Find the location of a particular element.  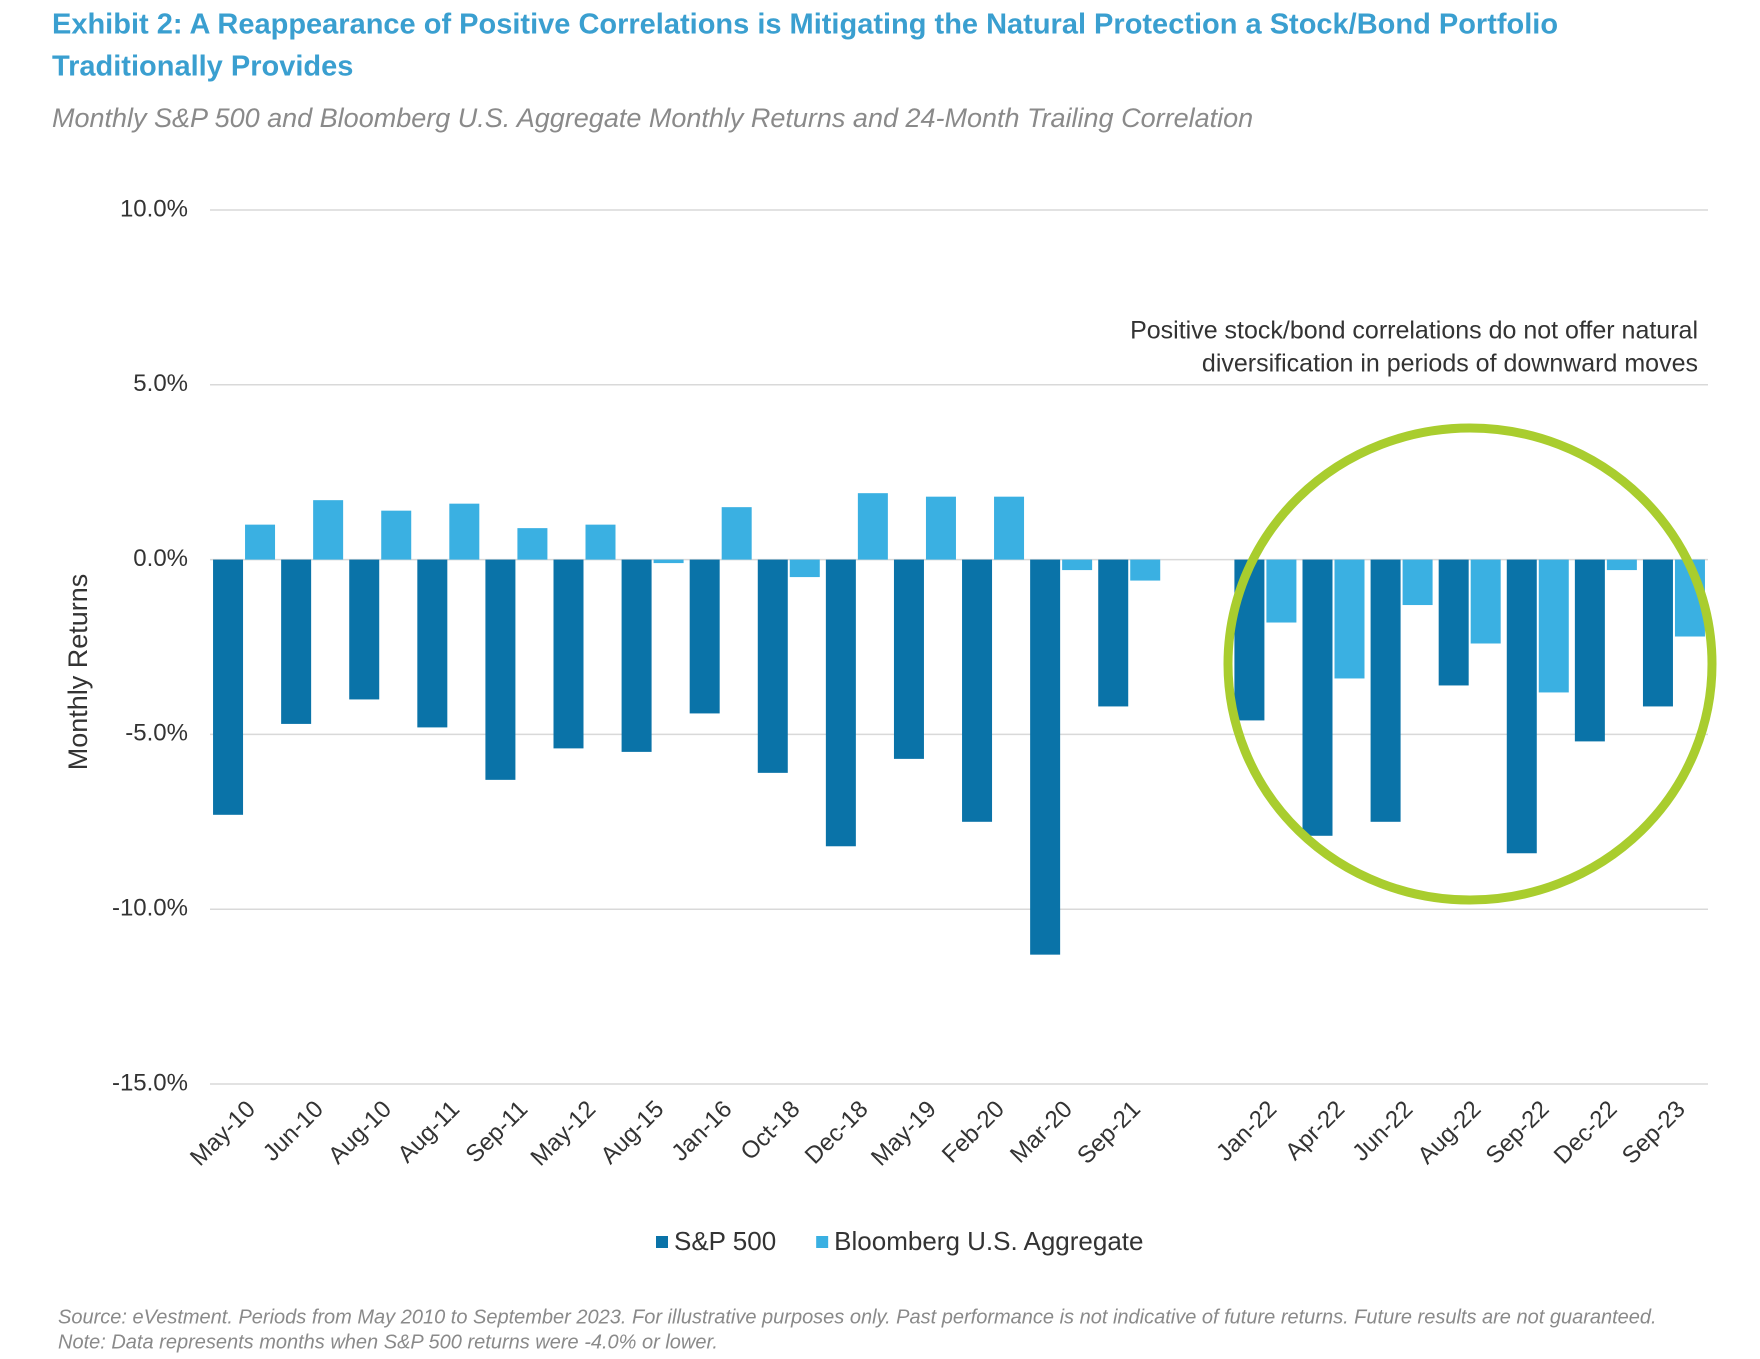

chart-title: Traditionally Provides is located at coordinates (202, 67).